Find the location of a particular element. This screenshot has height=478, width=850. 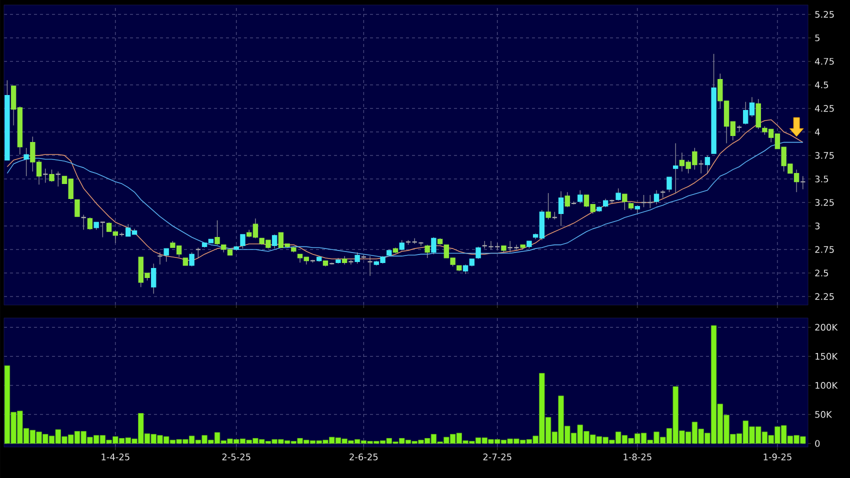

x-tick-label: 2-5-25 is located at coordinates (236, 457).